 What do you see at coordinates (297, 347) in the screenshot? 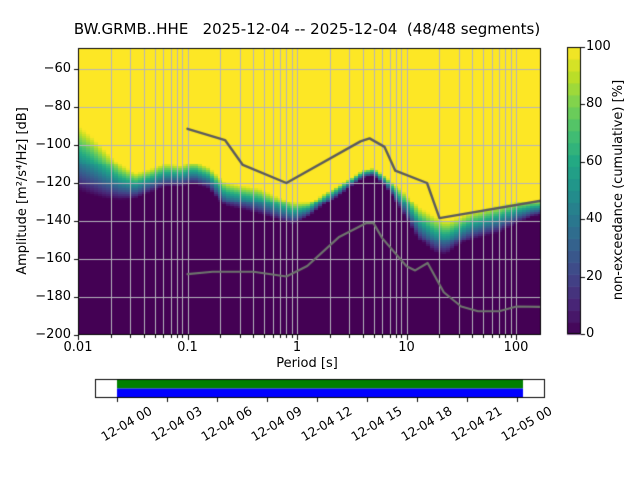
I see `x-tick-label: 1` at bounding box center [297, 347].